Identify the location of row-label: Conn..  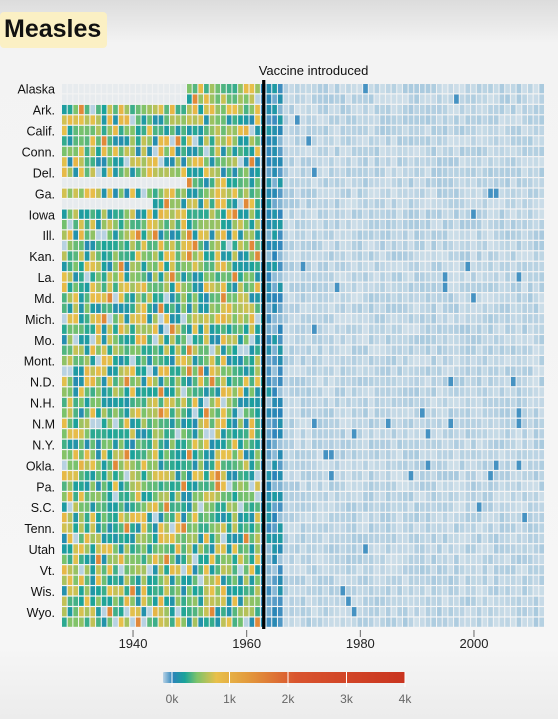
(38, 153).